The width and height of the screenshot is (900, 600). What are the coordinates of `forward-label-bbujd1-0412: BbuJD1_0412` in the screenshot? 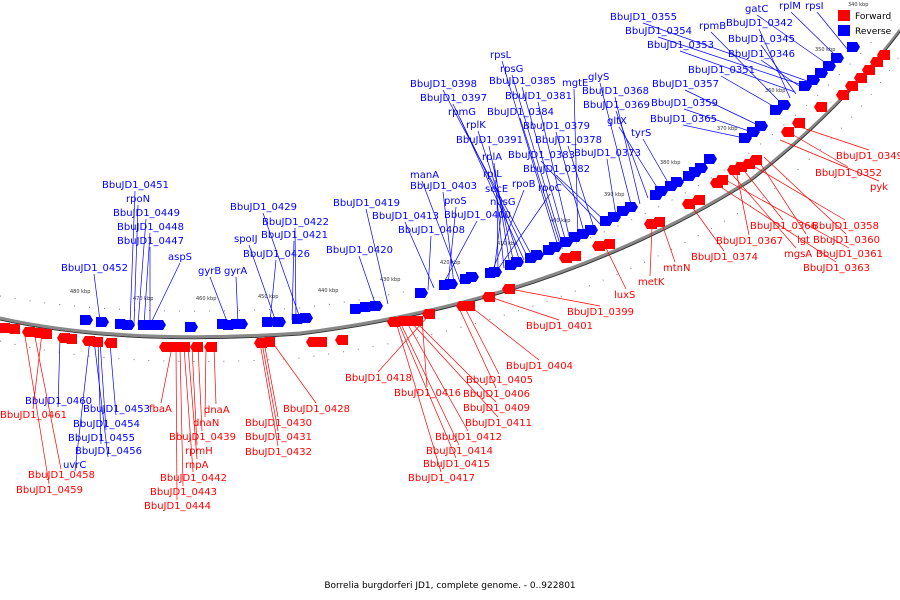 It's located at (468, 437).